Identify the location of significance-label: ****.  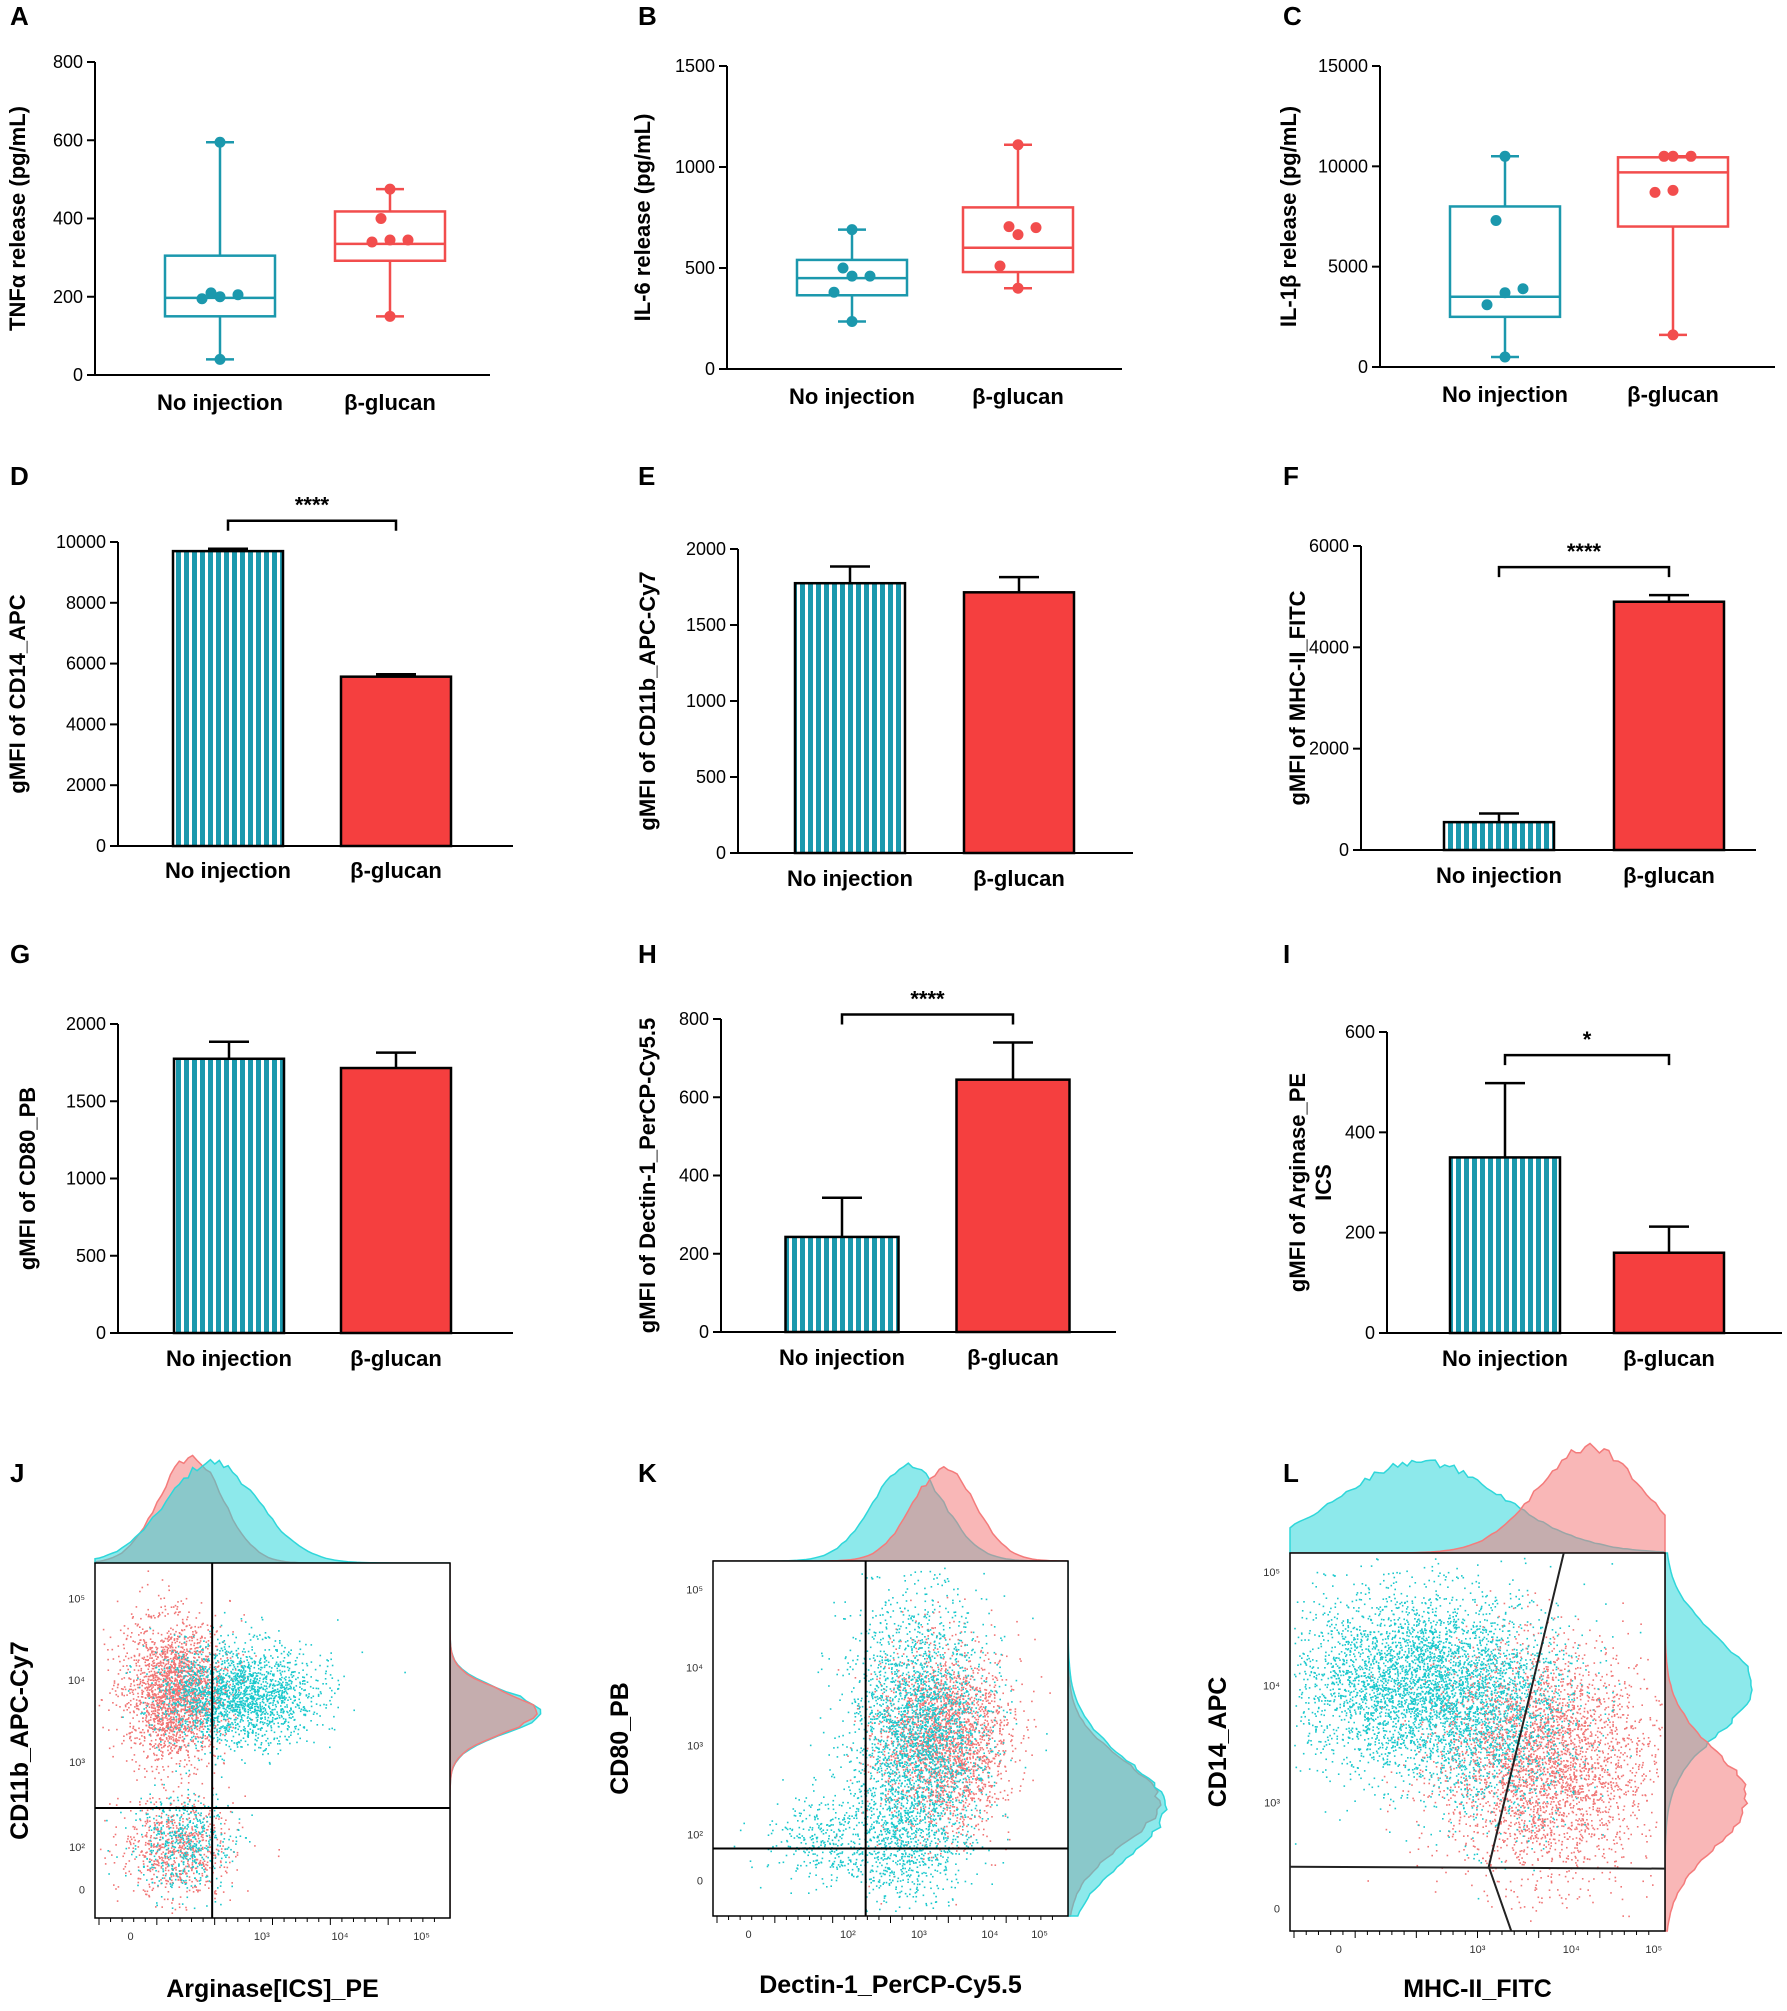
(1584, 551).